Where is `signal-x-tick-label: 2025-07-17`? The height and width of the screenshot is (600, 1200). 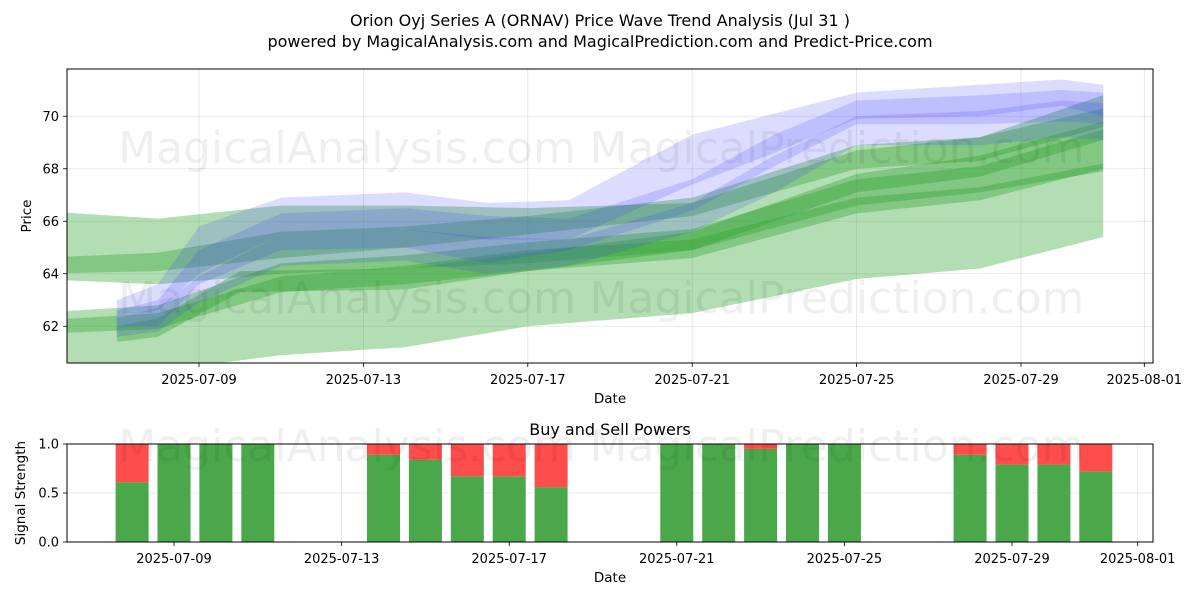 signal-x-tick-label: 2025-07-17 is located at coordinates (509, 559).